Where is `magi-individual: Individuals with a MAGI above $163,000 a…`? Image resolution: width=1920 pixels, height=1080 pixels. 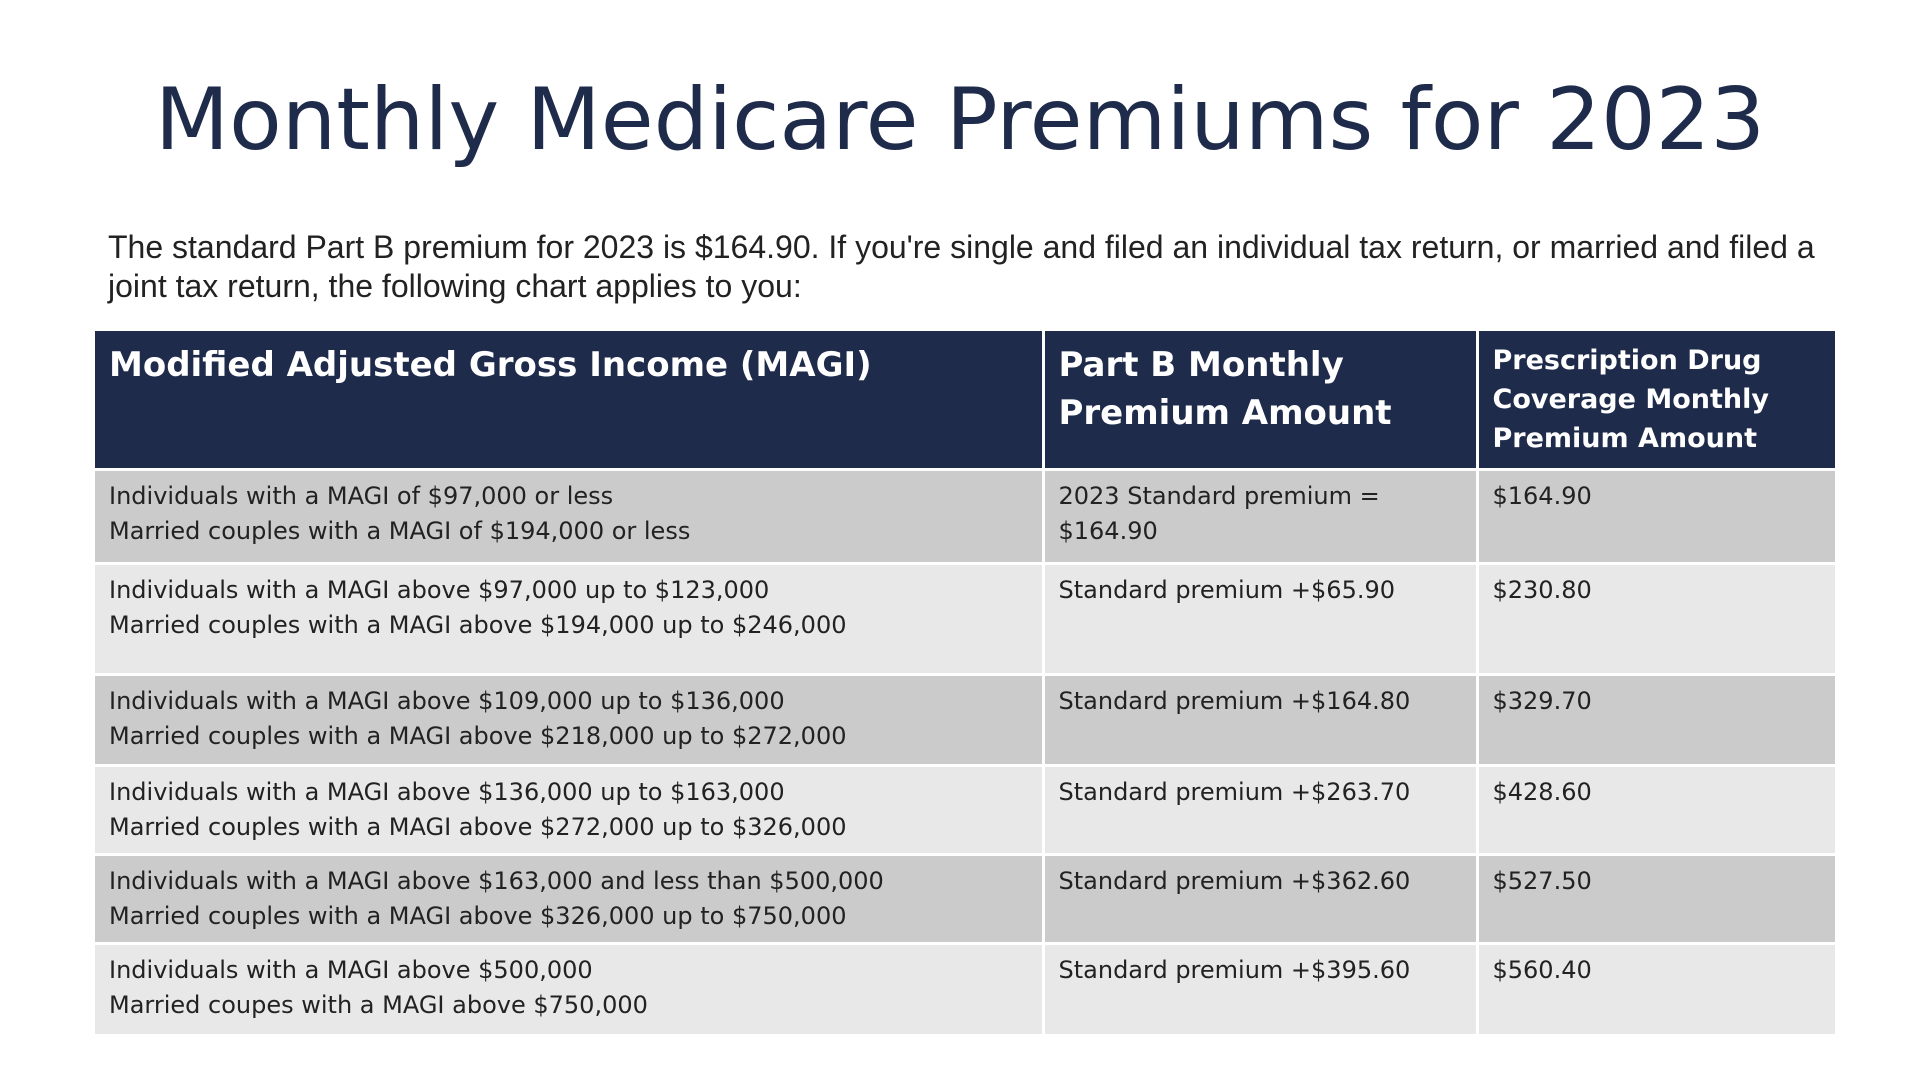
magi-individual: Individuals with a MAGI above $163,000 a… is located at coordinates (496, 881).